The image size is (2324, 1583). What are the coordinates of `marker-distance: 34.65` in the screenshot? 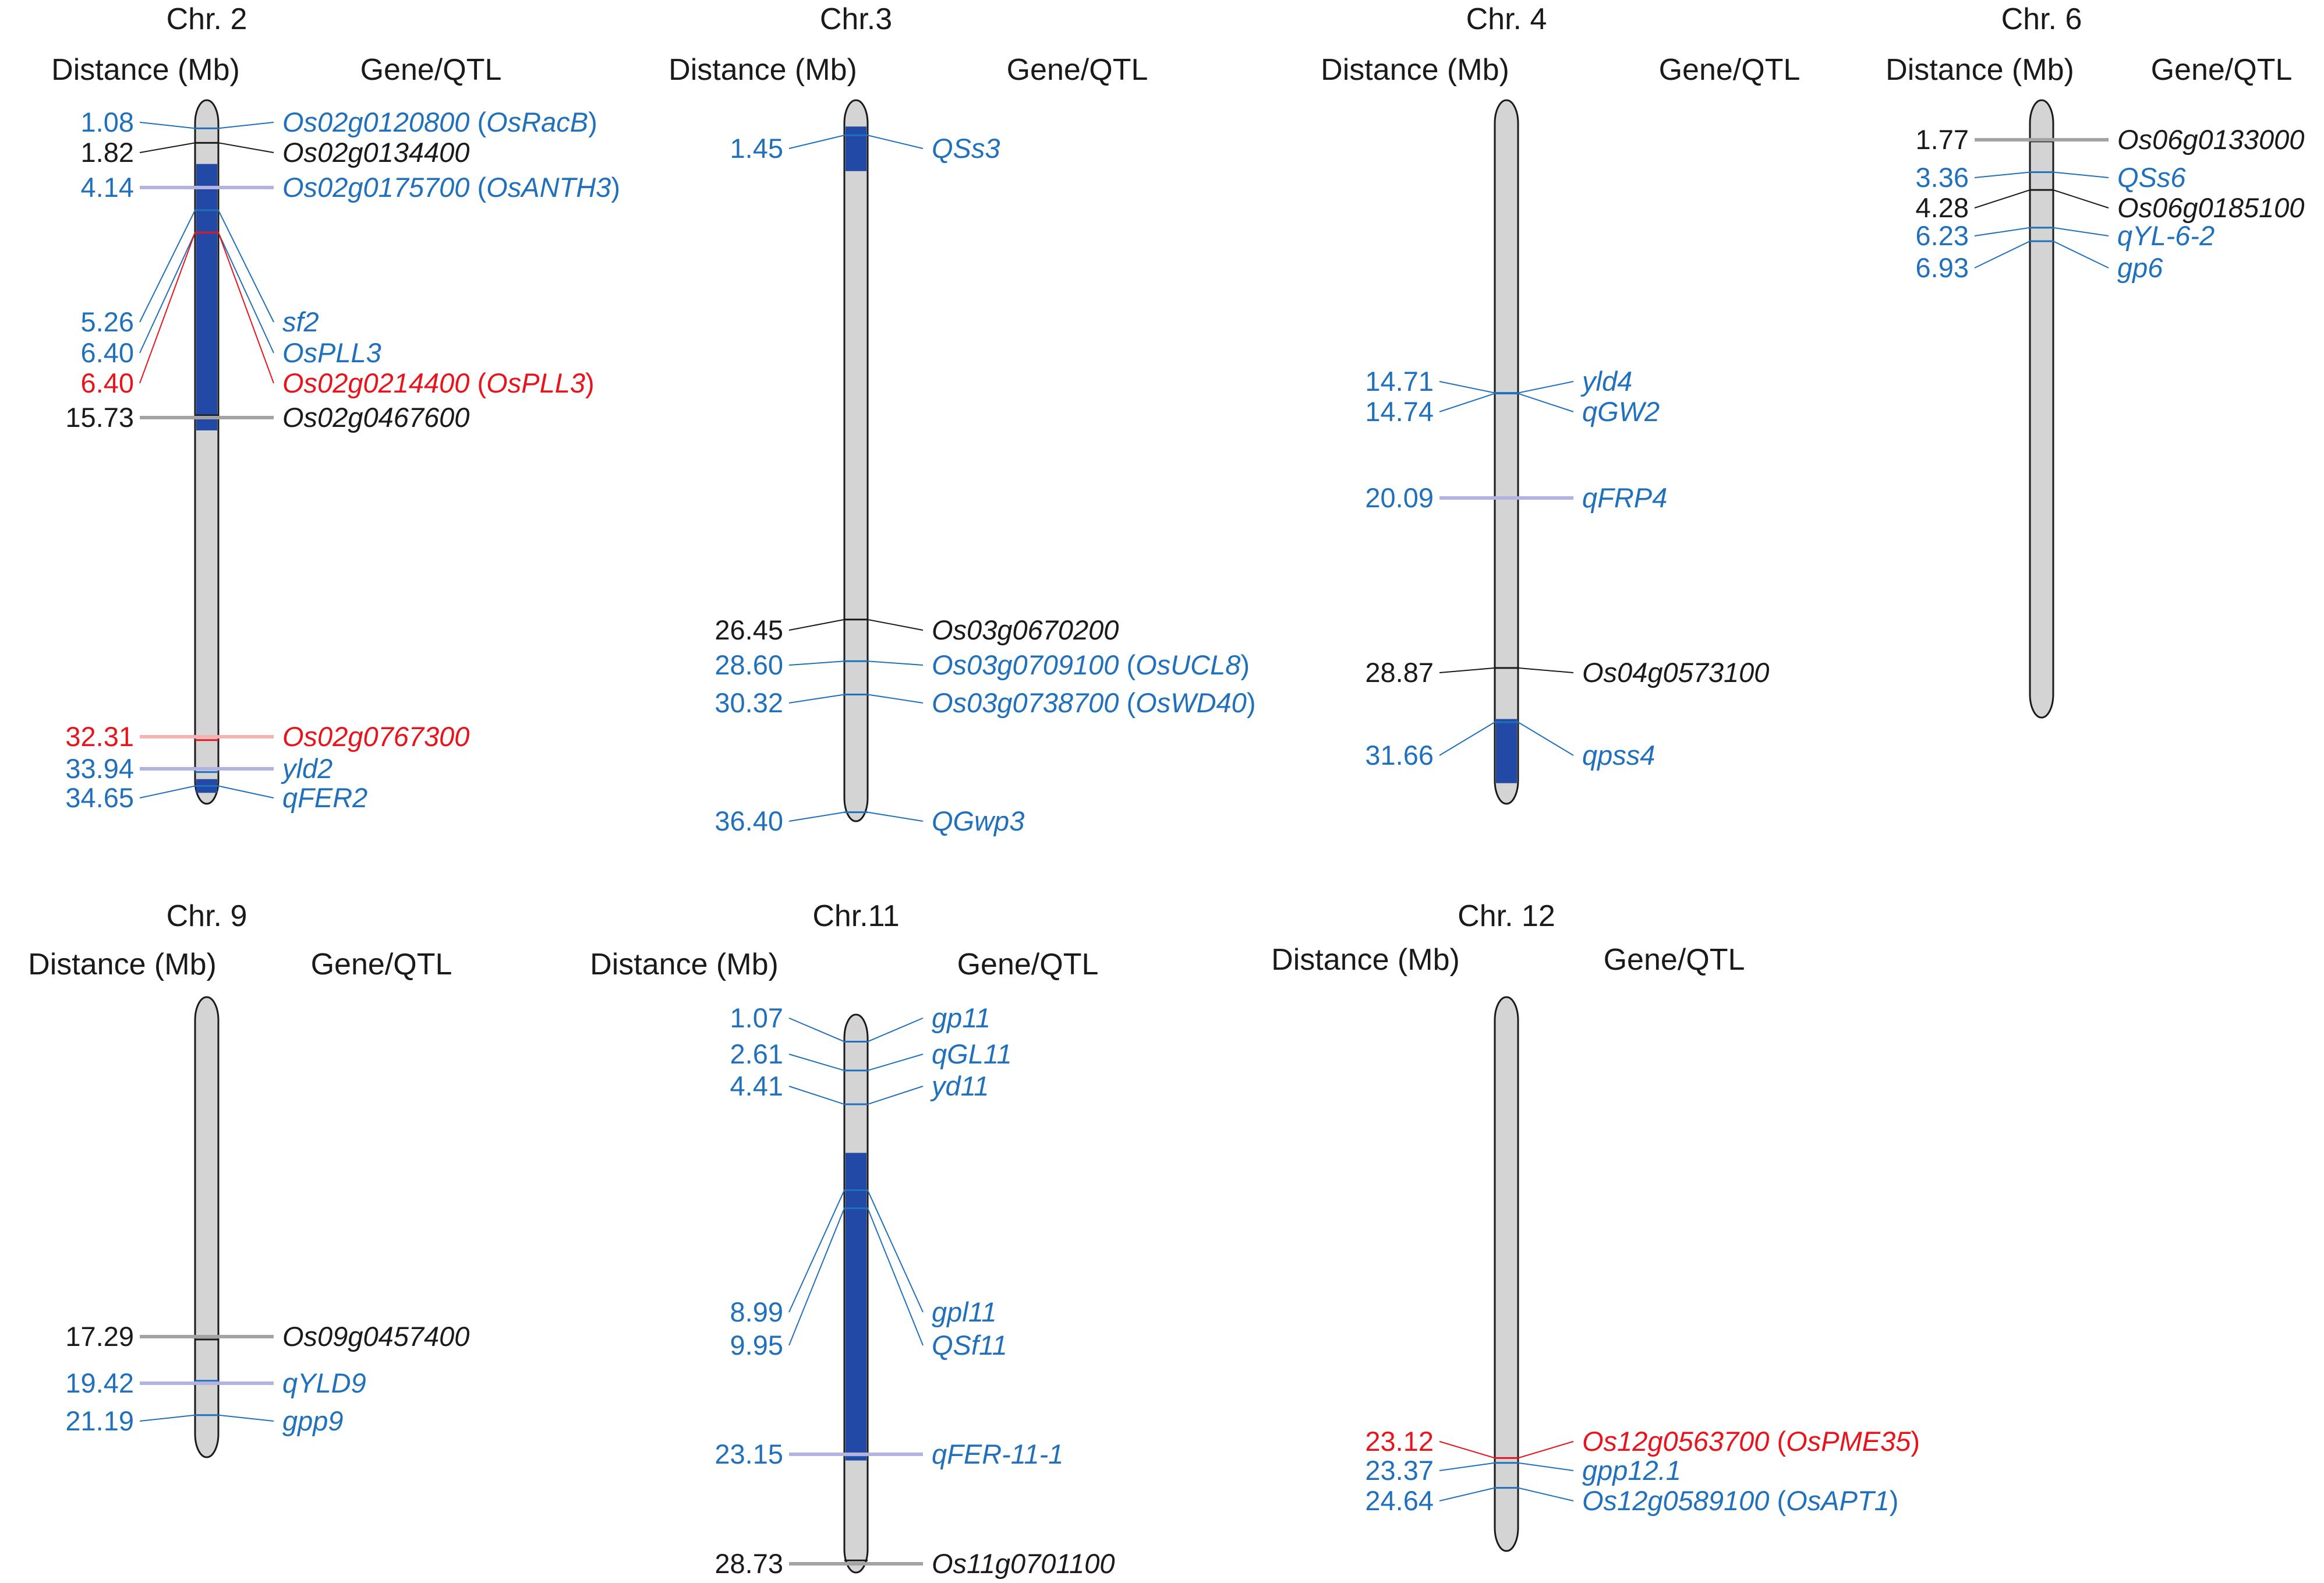 It's located at (99, 797).